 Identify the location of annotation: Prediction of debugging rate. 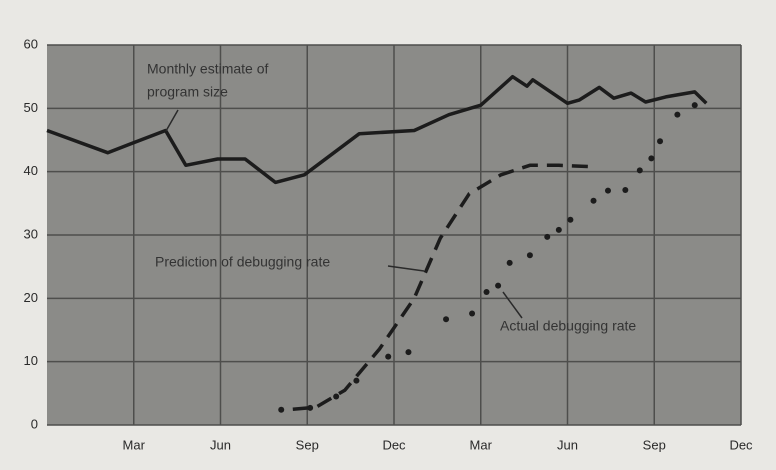
(242, 262).